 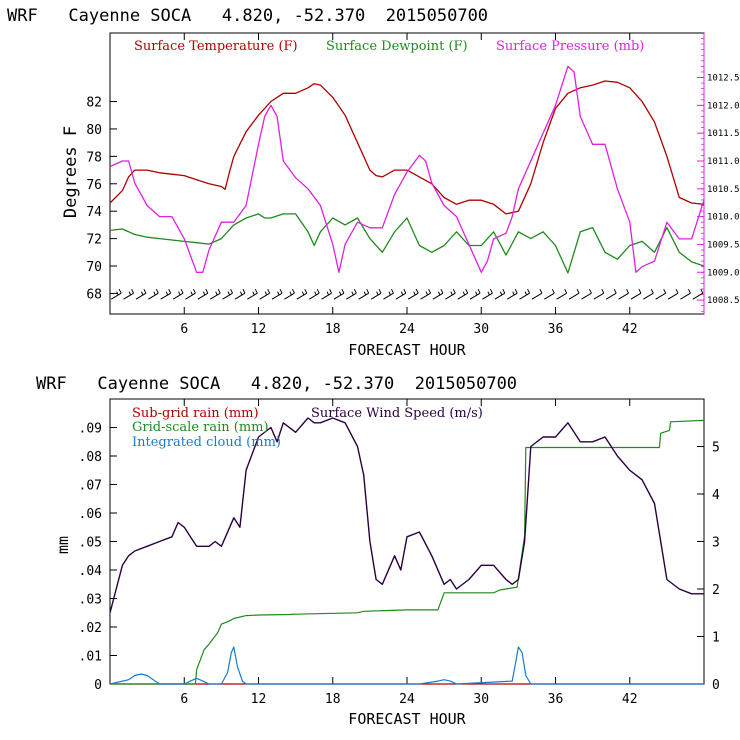 What do you see at coordinates (556, 699) in the screenshot?
I see `p2-xtick-label: 36` at bounding box center [556, 699].